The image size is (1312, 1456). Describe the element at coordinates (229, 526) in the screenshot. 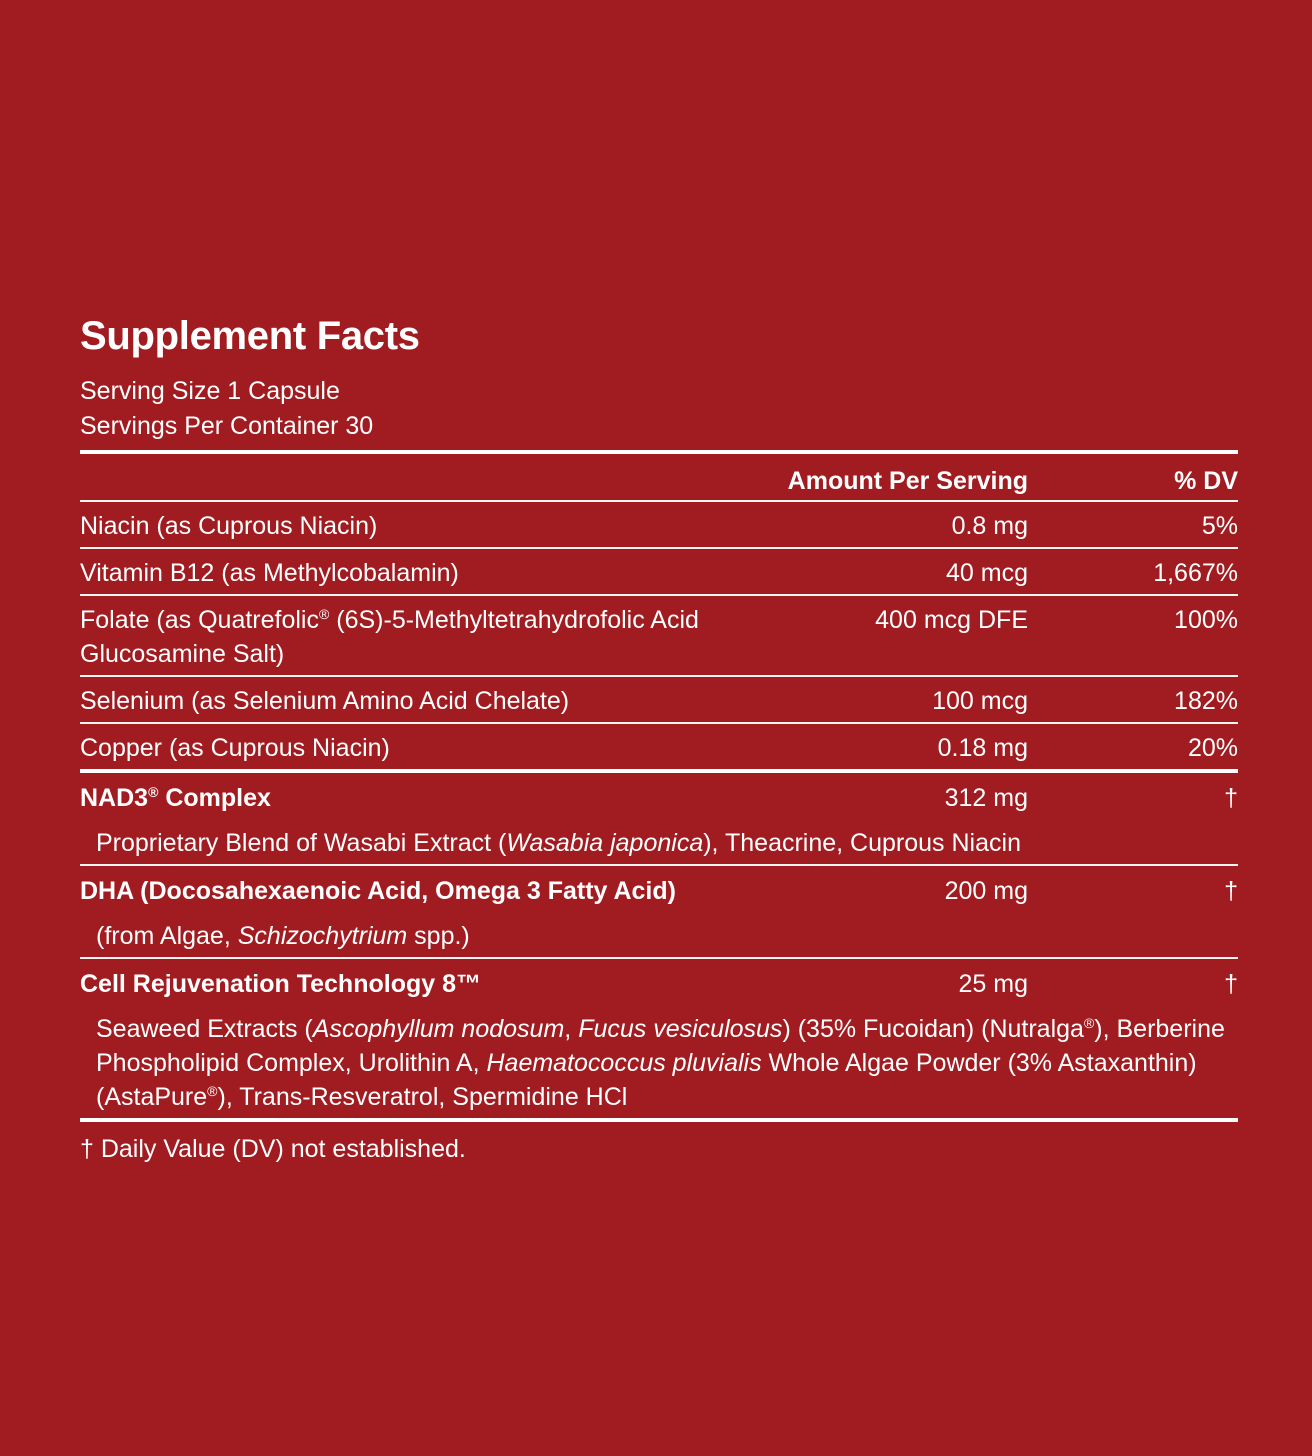

I see `nutrient-name: Niacin (as Cuprous Niacin)` at that location.